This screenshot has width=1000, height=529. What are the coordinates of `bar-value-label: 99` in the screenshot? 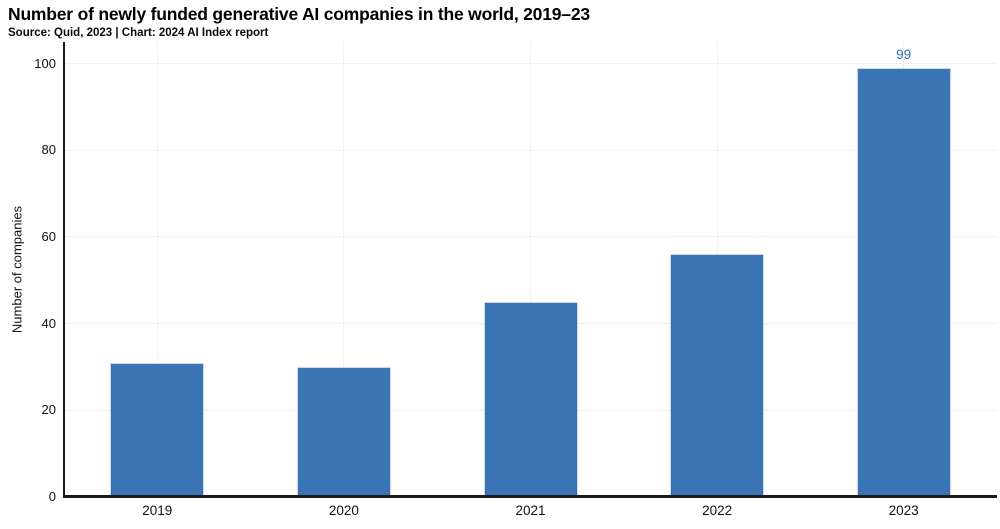 It's located at (904, 54).